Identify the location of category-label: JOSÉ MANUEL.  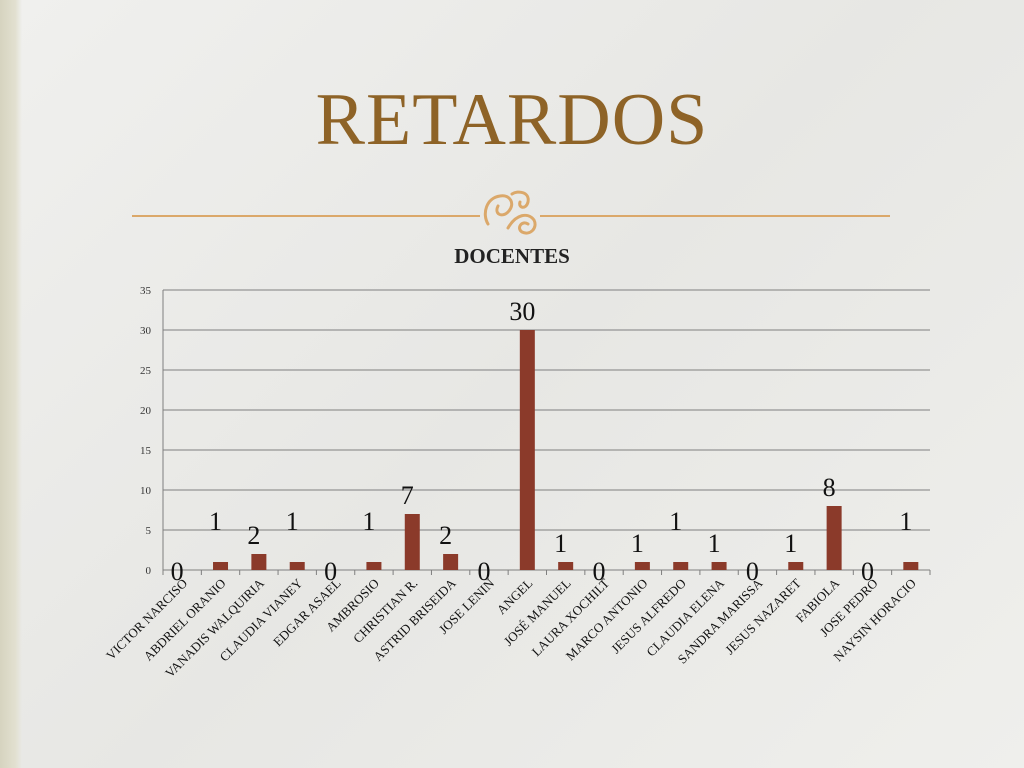
(537, 611).